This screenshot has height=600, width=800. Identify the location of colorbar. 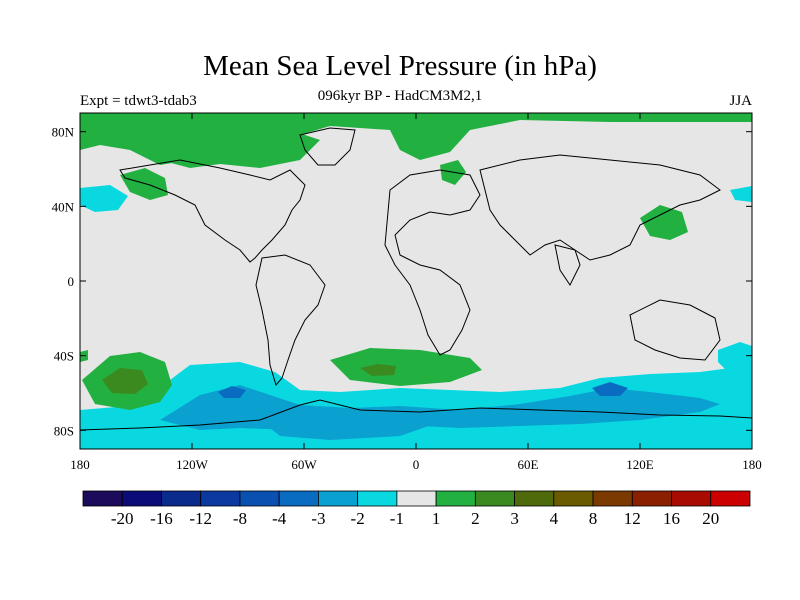
(416, 498).